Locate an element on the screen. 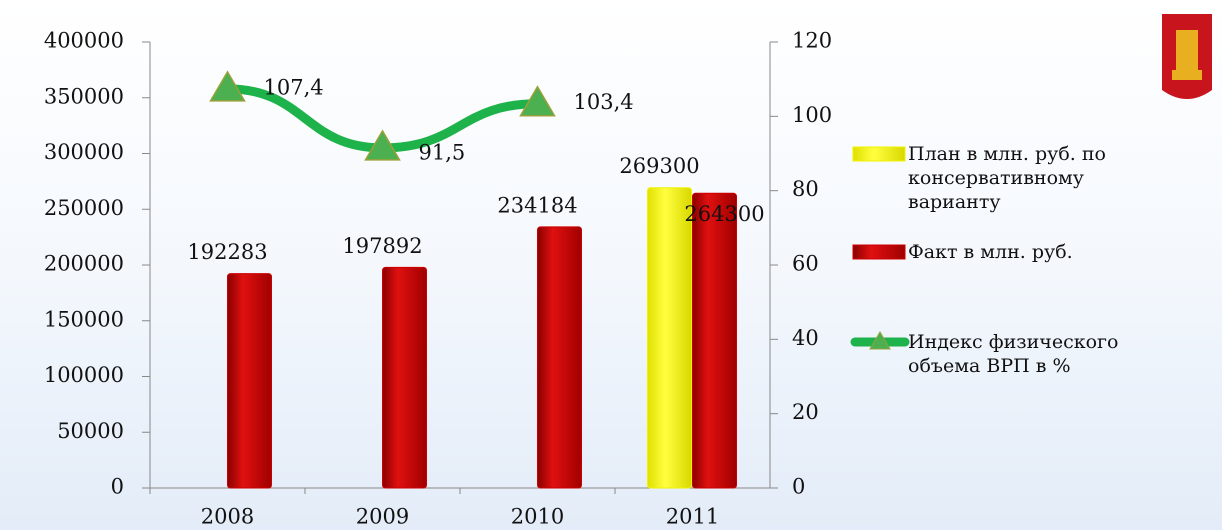 The width and height of the screenshot is (1222, 530). data-label: 269300 is located at coordinates (659, 166).